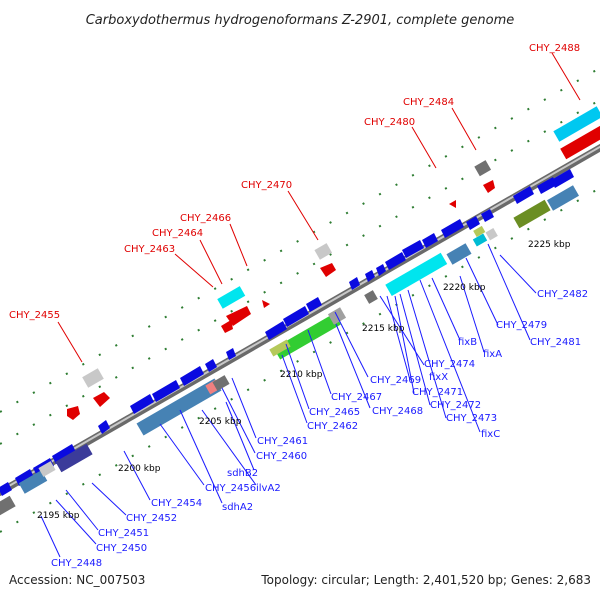 This screenshot has width=600, height=600. I want to click on label-CHY_2448: CHY_2448, so click(76, 563).